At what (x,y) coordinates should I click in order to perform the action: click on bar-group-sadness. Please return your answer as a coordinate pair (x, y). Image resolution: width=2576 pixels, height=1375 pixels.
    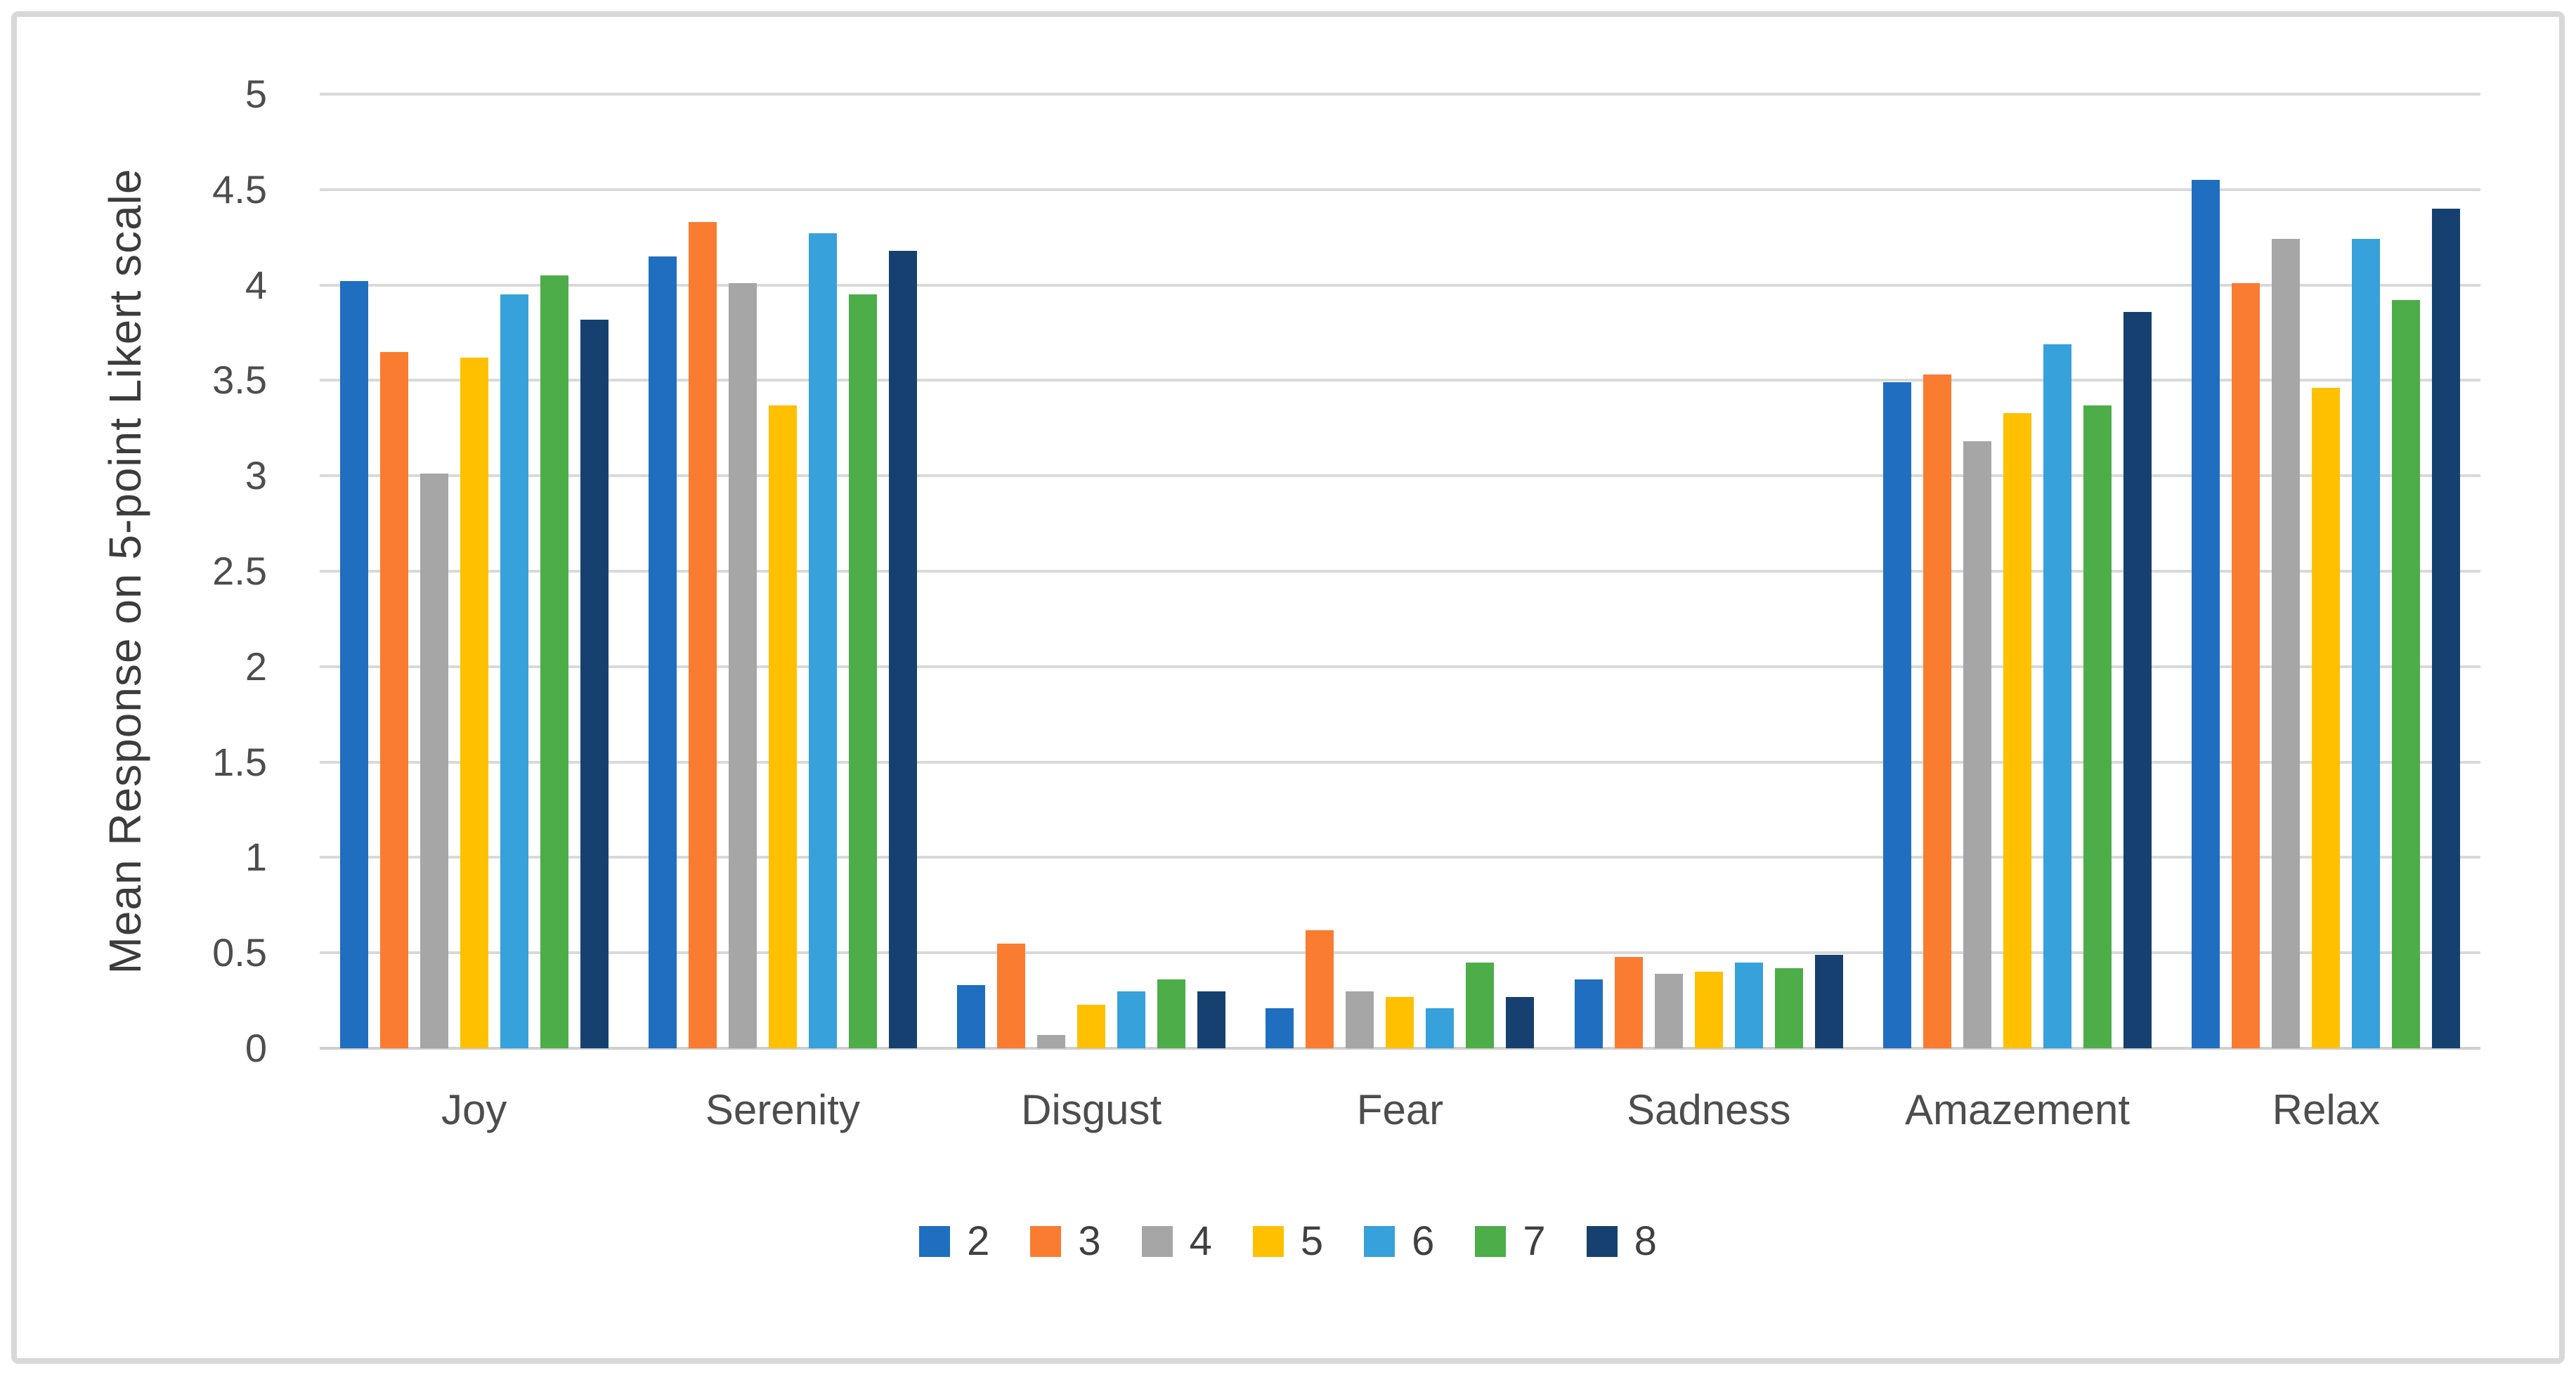
    Looking at the image, I should click on (1708, 571).